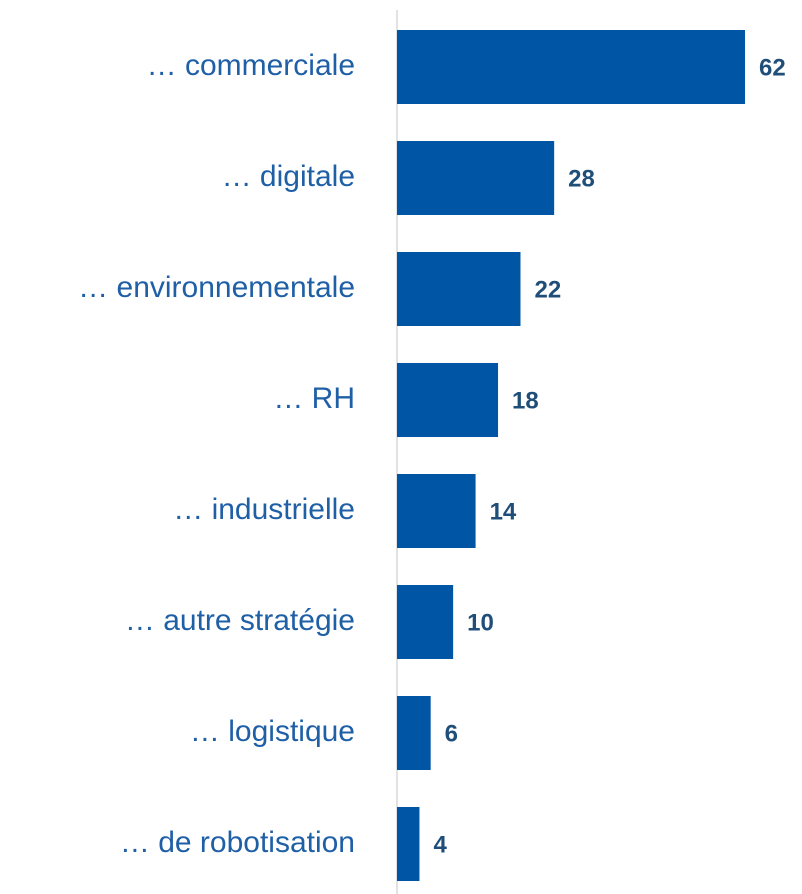 The height and width of the screenshot is (894, 802). Describe the element at coordinates (525, 400) in the screenshot. I see `value-label: 18` at that location.